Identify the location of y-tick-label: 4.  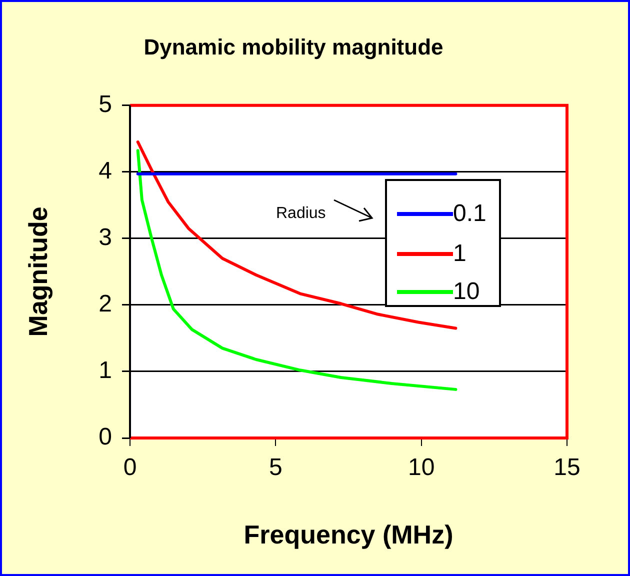
(105, 171).